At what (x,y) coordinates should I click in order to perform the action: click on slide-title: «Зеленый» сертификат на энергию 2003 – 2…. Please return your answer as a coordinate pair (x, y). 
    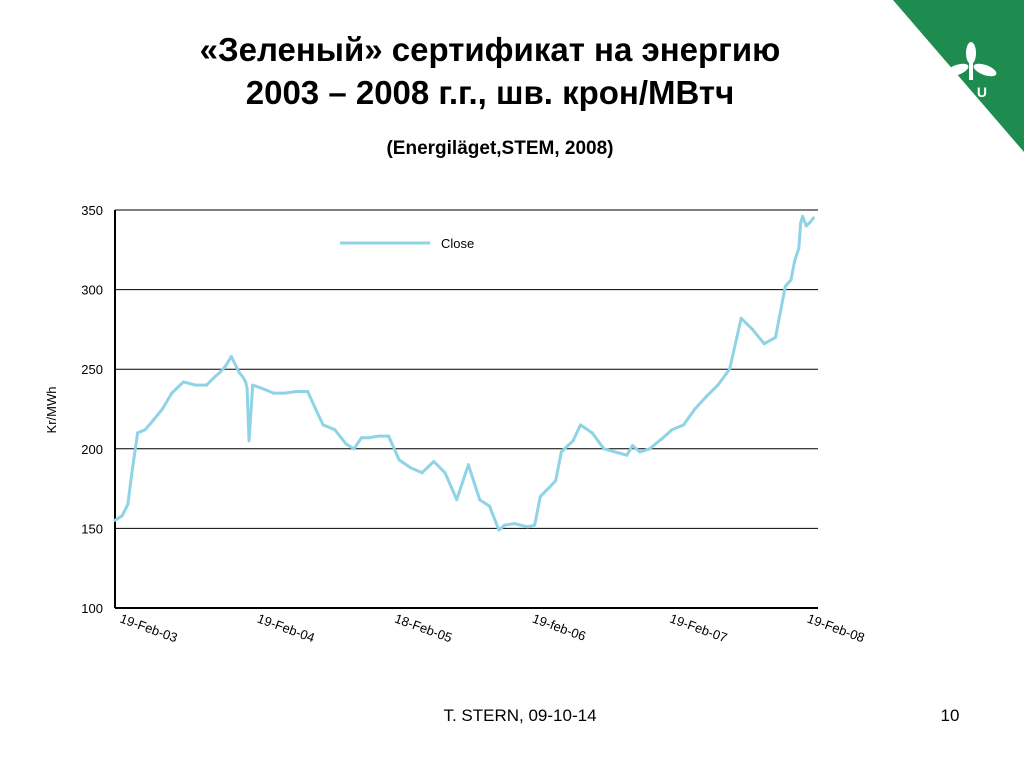
    Looking at the image, I should click on (490, 71).